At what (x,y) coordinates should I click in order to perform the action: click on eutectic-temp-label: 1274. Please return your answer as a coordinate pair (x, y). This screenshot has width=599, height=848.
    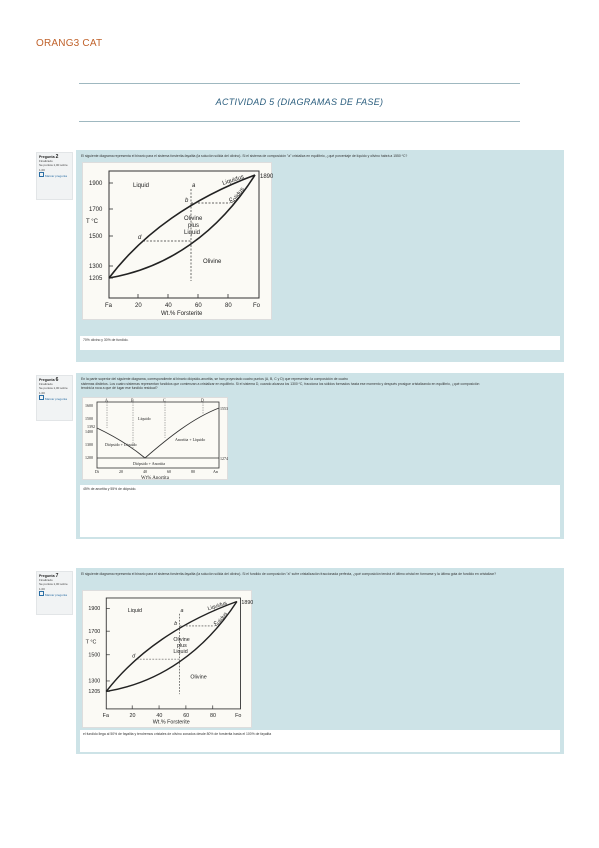
    Looking at the image, I should click on (224, 458).